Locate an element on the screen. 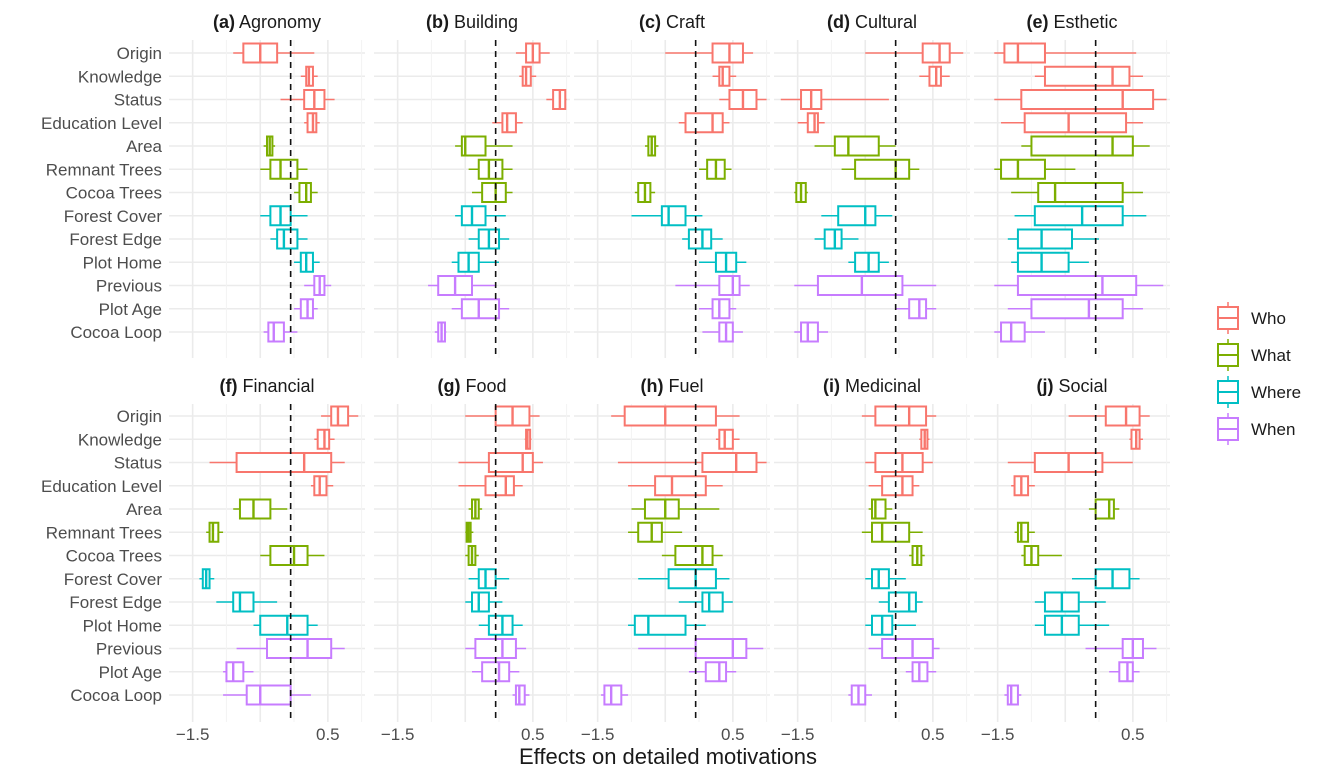  box-origin is located at coordinates (1109, 416).